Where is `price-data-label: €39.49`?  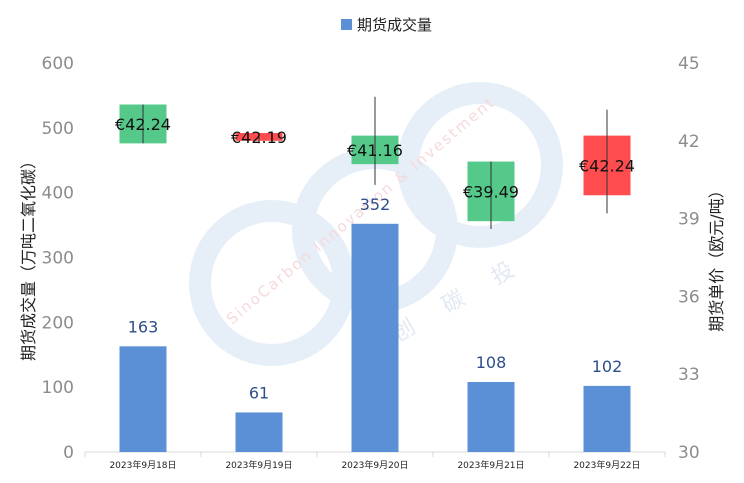 price-data-label: €39.49 is located at coordinates (491, 191).